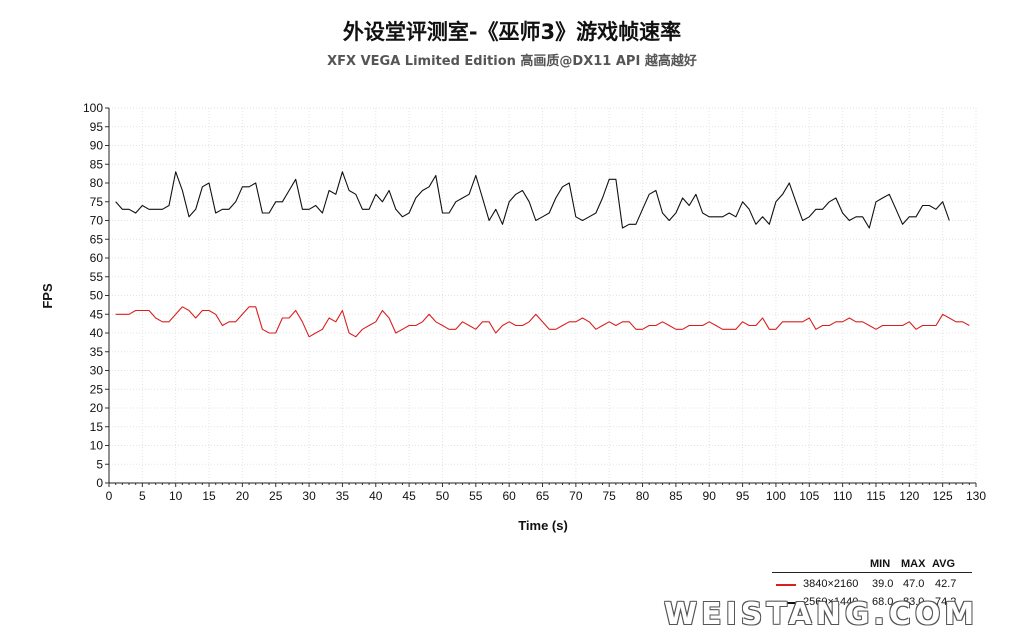 The height and width of the screenshot is (640, 1024). Describe the element at coordinates (909, 496) in the screenshot. I see `x-tick-label: 120` at that location.